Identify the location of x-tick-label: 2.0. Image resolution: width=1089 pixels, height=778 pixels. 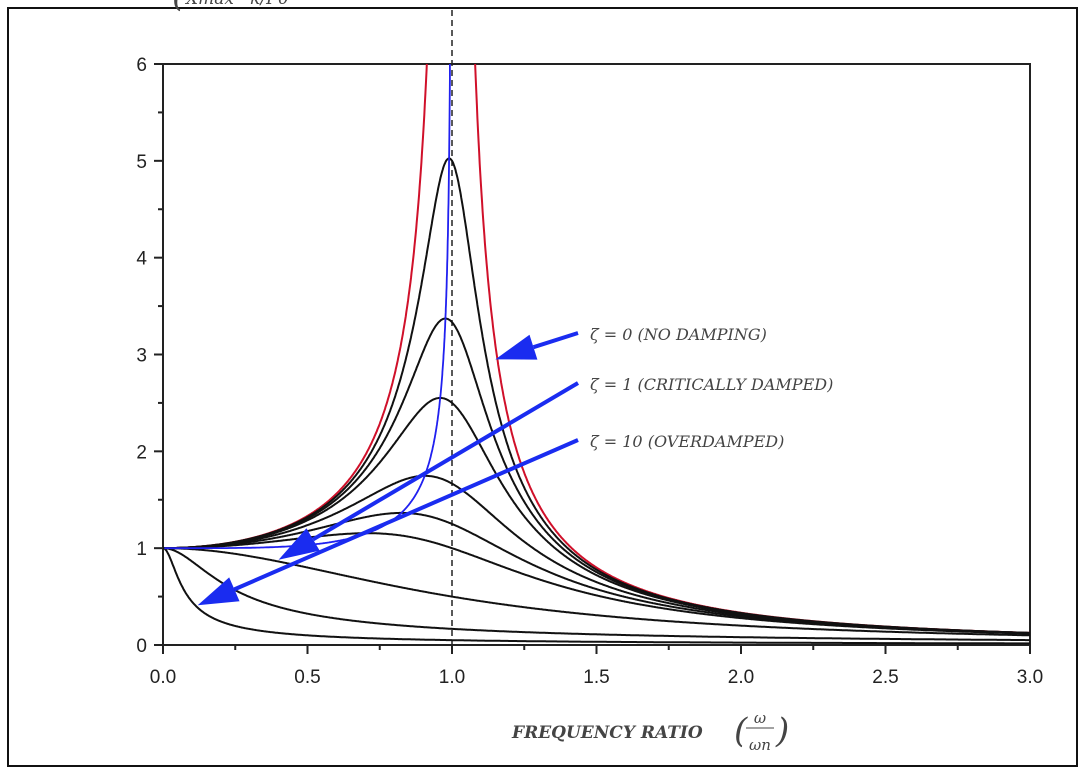
(741, 677).